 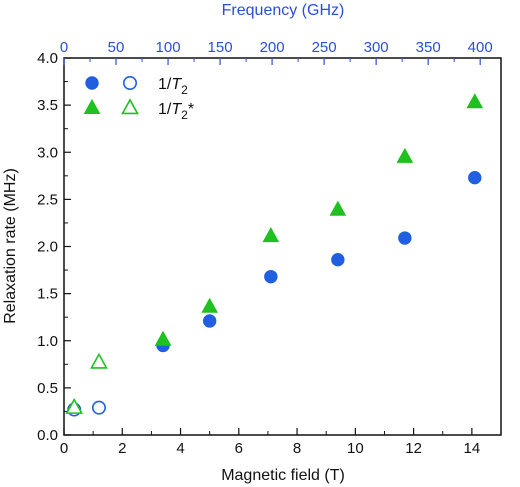 What do you see at coordinates (47, 105) in the screenshot?
I see `y-tick-label: 3.5` at bounding box center [47, 105].